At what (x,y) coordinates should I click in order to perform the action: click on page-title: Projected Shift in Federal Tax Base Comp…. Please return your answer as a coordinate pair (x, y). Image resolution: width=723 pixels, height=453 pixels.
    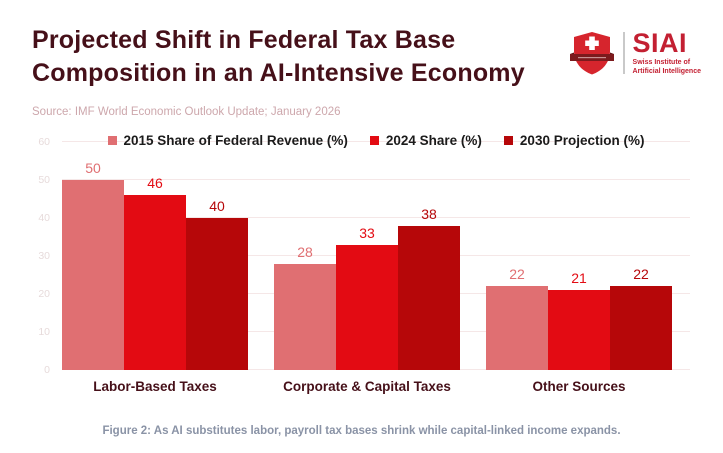
    Looking at the image, I should click on (302, 57).